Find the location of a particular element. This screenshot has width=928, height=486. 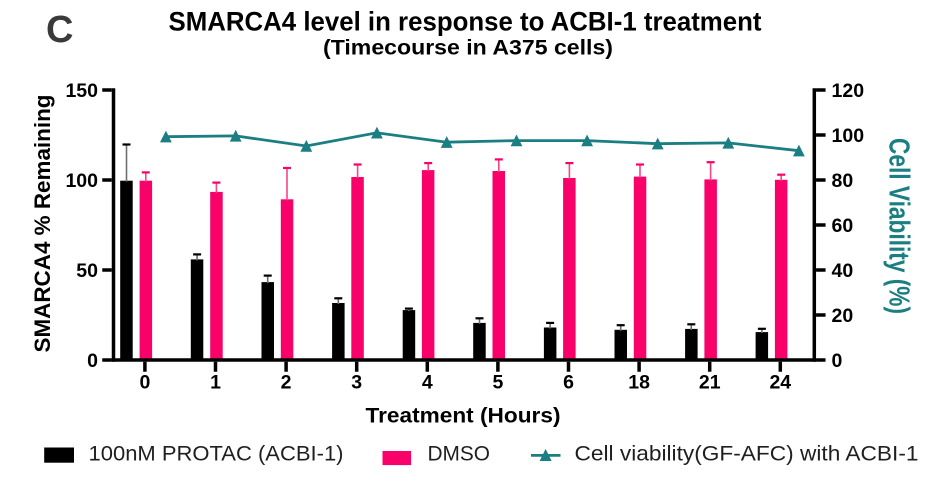

svg-text: 1 is located at coordinates (215, 383).